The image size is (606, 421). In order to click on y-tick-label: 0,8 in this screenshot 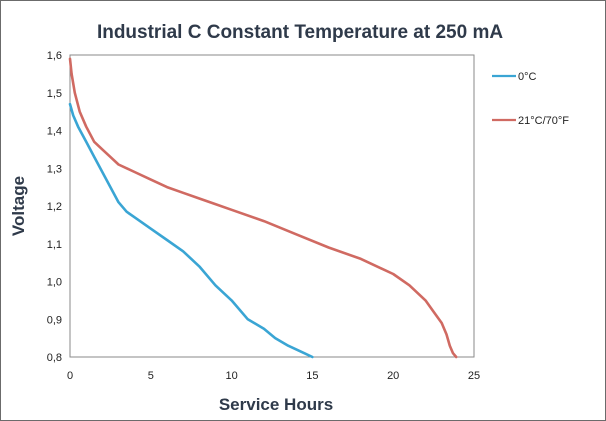, I will do `click(54, 358)`.